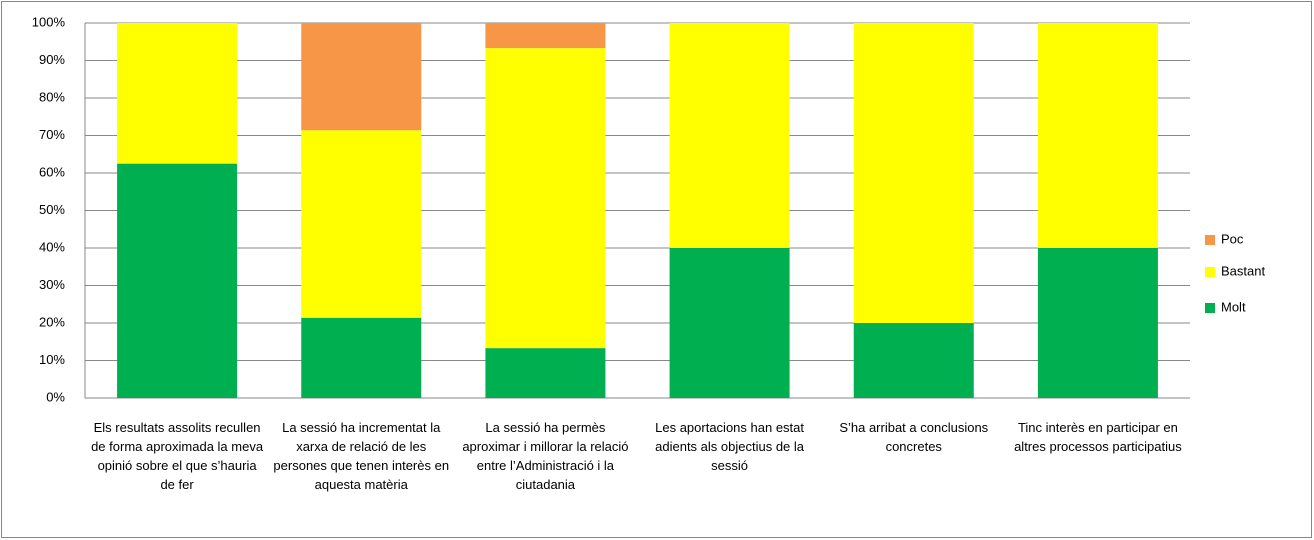 The image size is (1314, 540). What do you see at coordinates (52, 246) in the screenshot?
I see `y-tick-label: 40%` at bounding box center [52, 246].